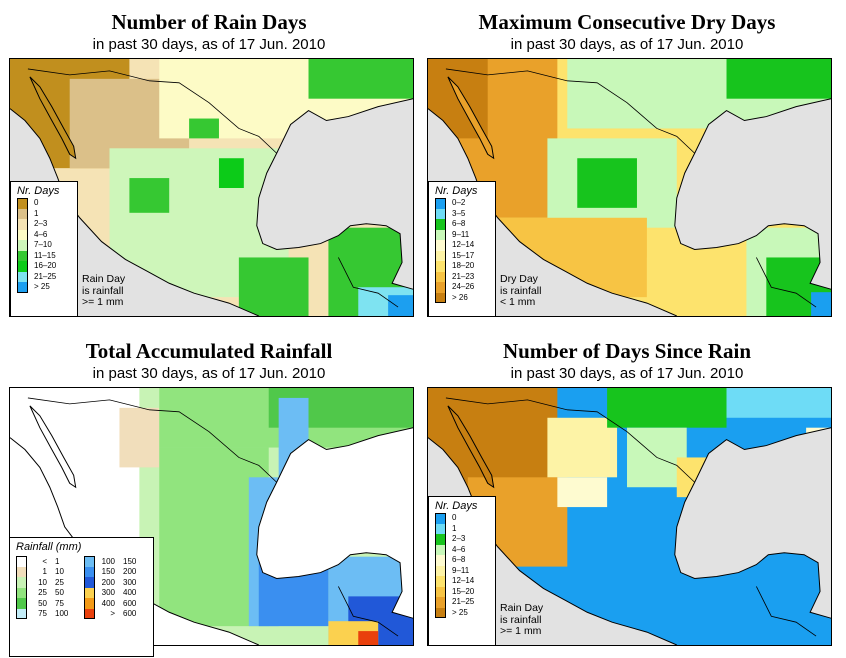 The image size is (846, 658). Describe the element at coordinates (50, 561) in the screenshot. I see `legend-row: <1` at that location.